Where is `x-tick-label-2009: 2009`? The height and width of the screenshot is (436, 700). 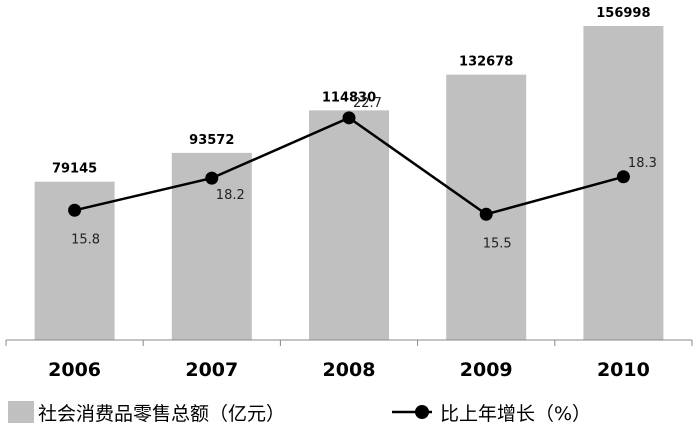
x-tick-label-2009: 2009 is located at coordinates (486, 370).